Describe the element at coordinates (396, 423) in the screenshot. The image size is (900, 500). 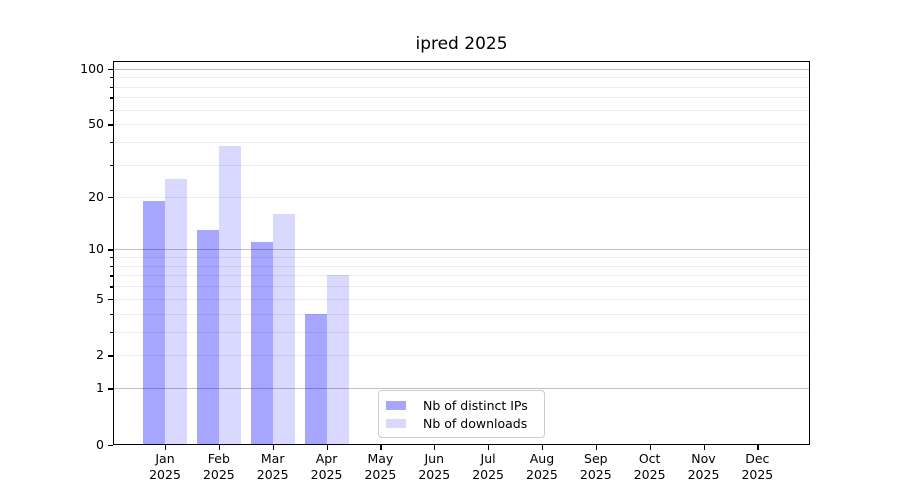
I see `legend-swatch-downloads` at that location.